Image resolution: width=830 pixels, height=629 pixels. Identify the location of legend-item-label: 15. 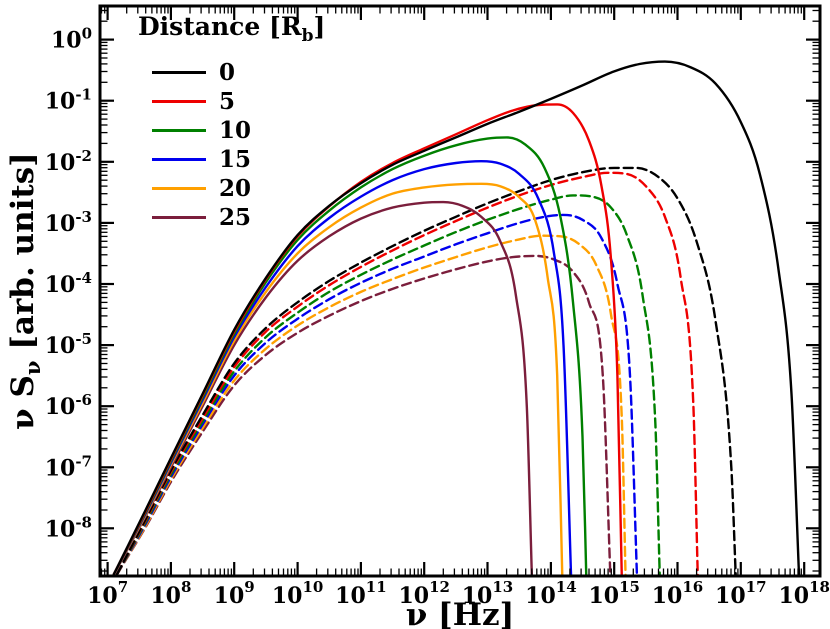
(235, 159).